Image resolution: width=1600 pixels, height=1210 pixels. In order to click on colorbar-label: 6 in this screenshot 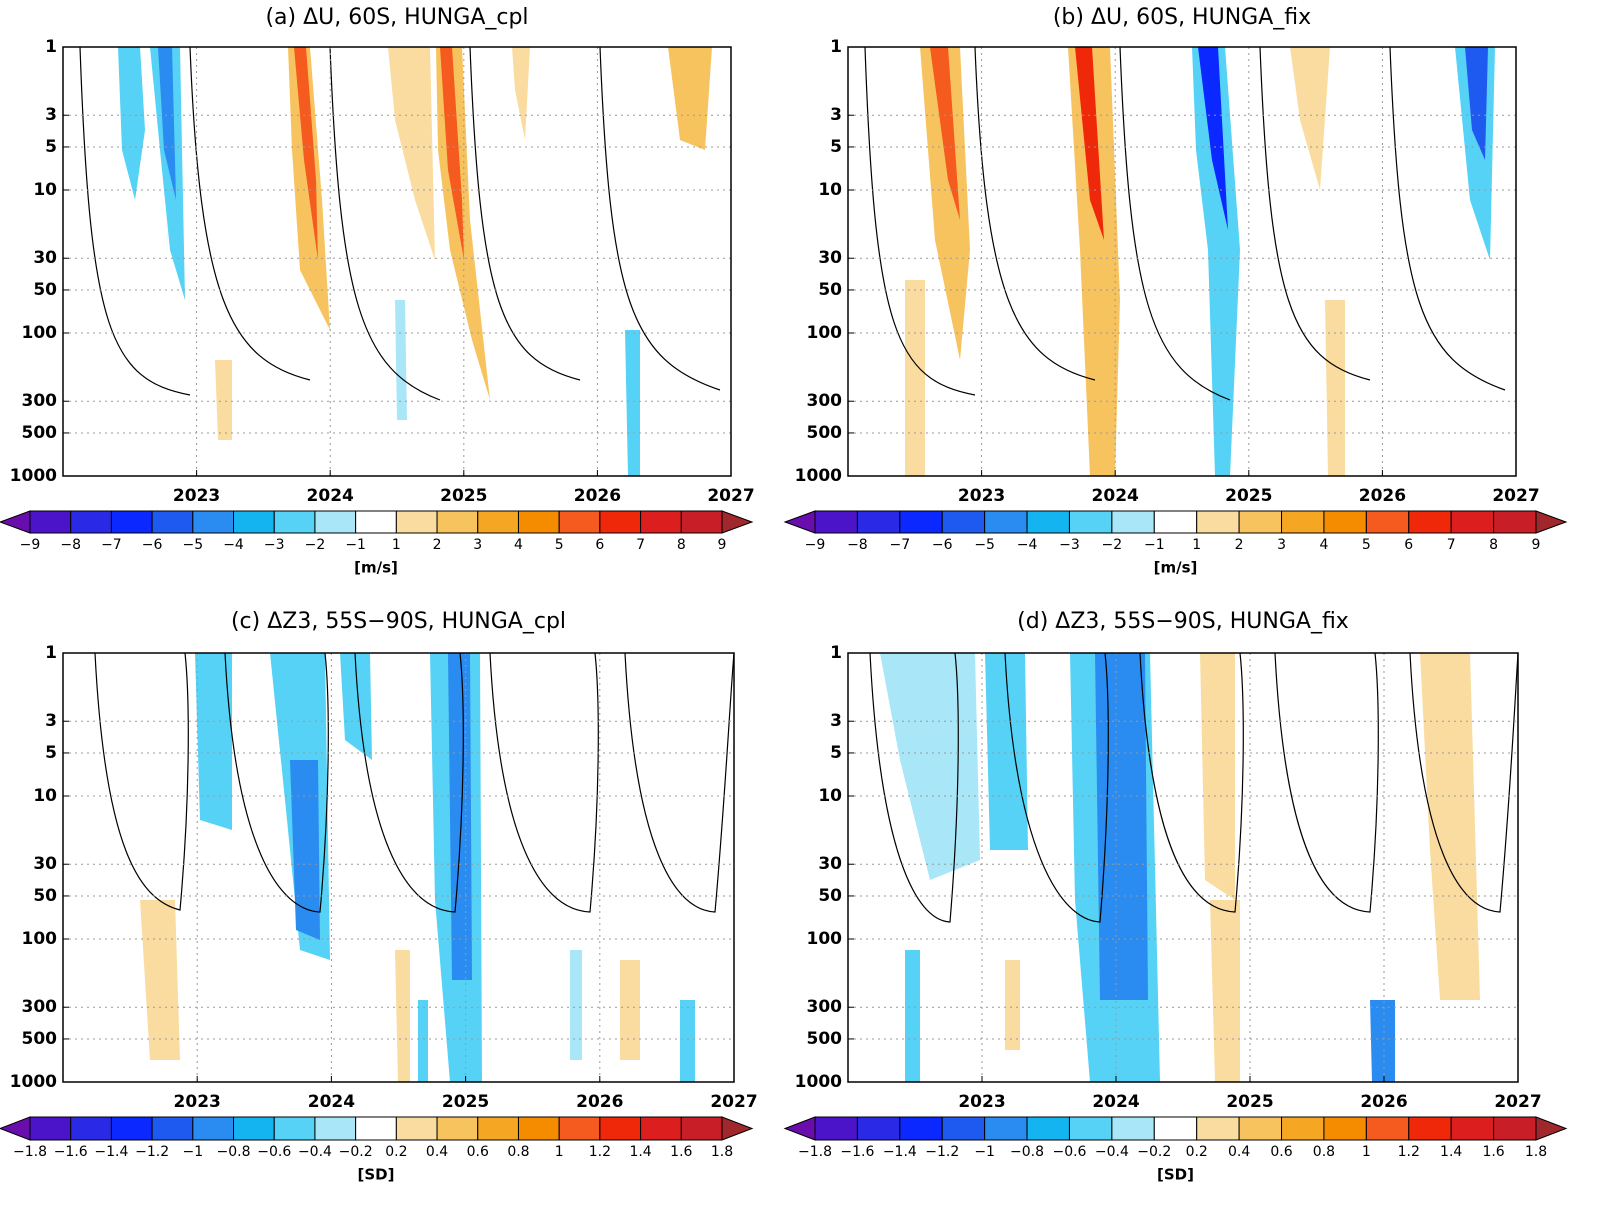, I will do `click(599, 545)`.